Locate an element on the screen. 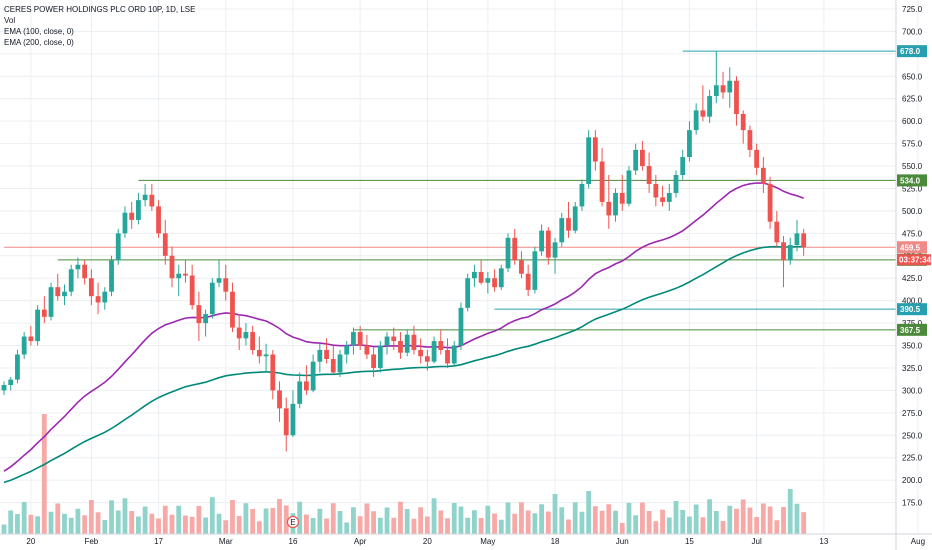 Image resolution: width=932 pixels, height=550 pixels. x-tick-label: Mar is located at coordinates (226, 541).